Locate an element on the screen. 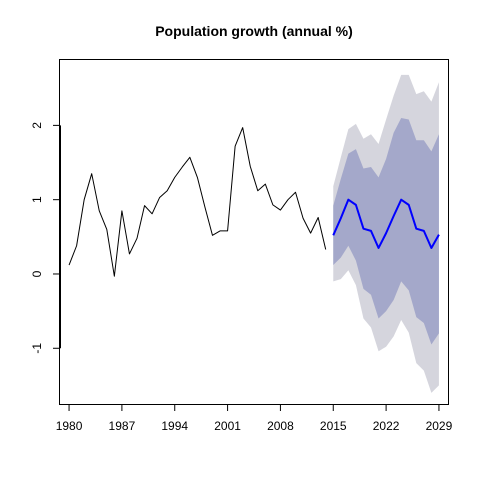  forecast-line is located at coordinates (386, 223).